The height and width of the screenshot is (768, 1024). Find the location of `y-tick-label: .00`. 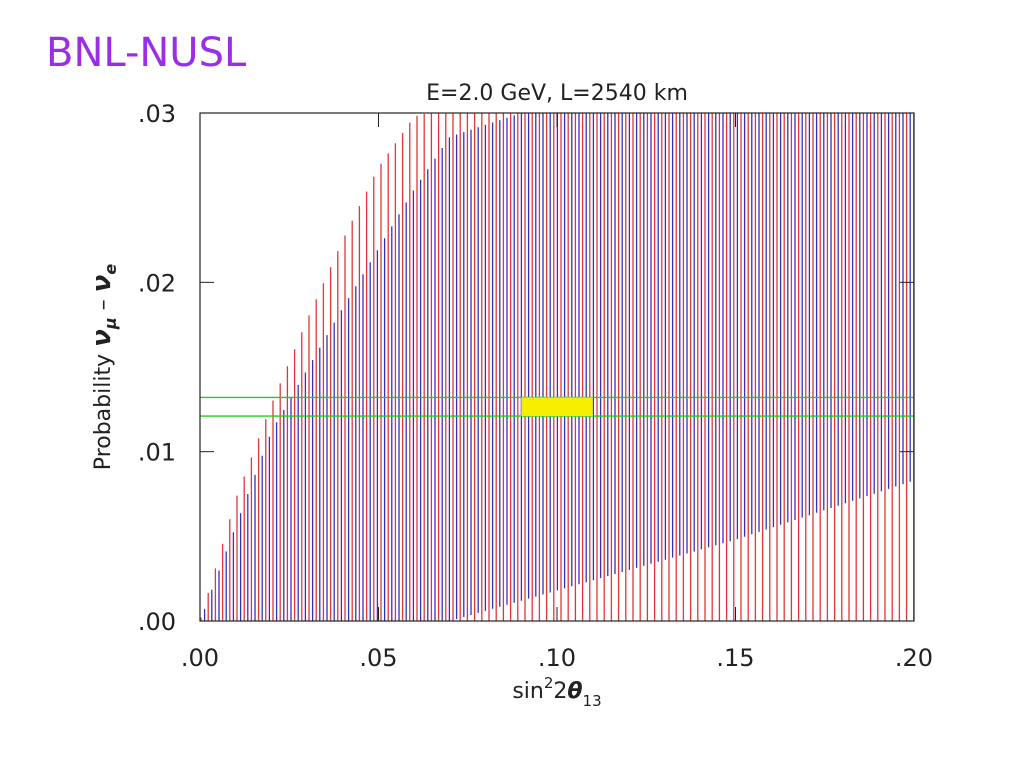

y-tick-label: .00 is located at coordinates (157, 622).